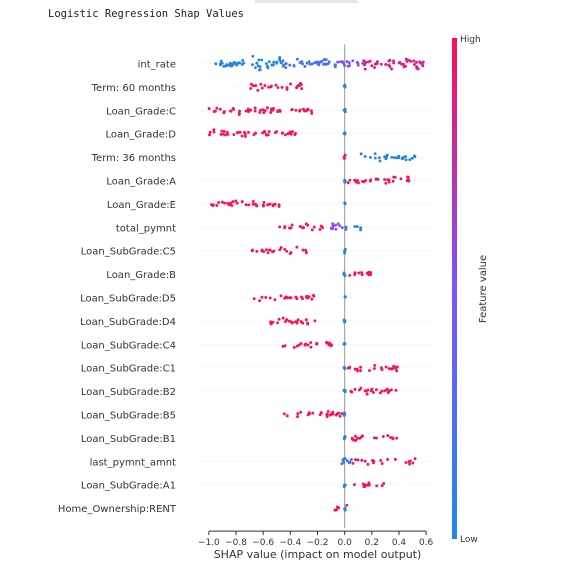  What do you see at coordinates (263, 543) in the screenshot?
I see `x-tick-label: −0.6` at bounding box center [263, 543].